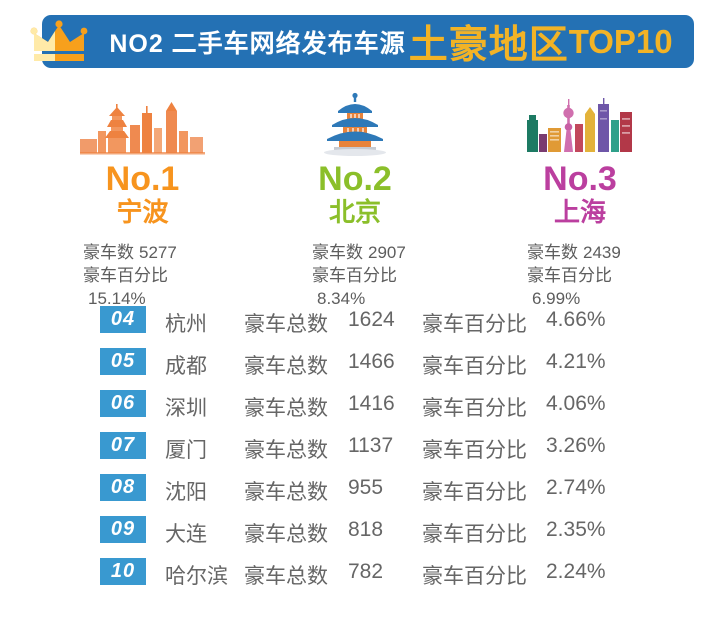  I want to click on title-prefix: NO2 二手车网络发布车源, so click(257, 43).